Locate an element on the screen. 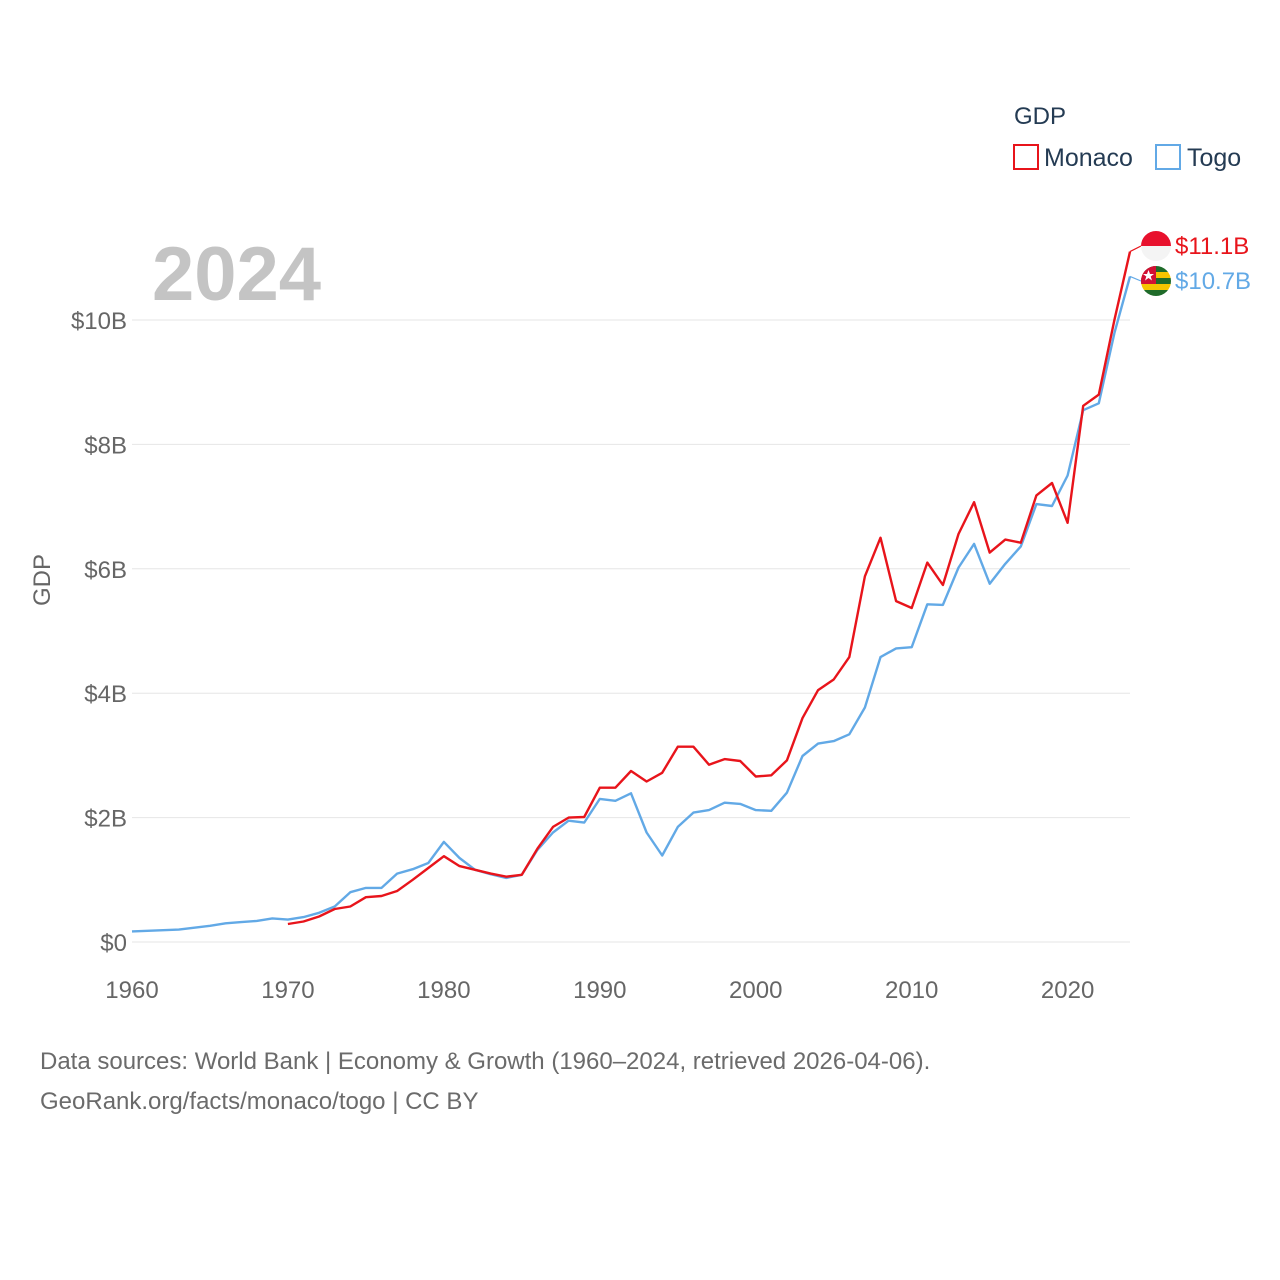 The image size is (1280, 1280). x-tick-label: 1980 is located at coordinates (443, 990).